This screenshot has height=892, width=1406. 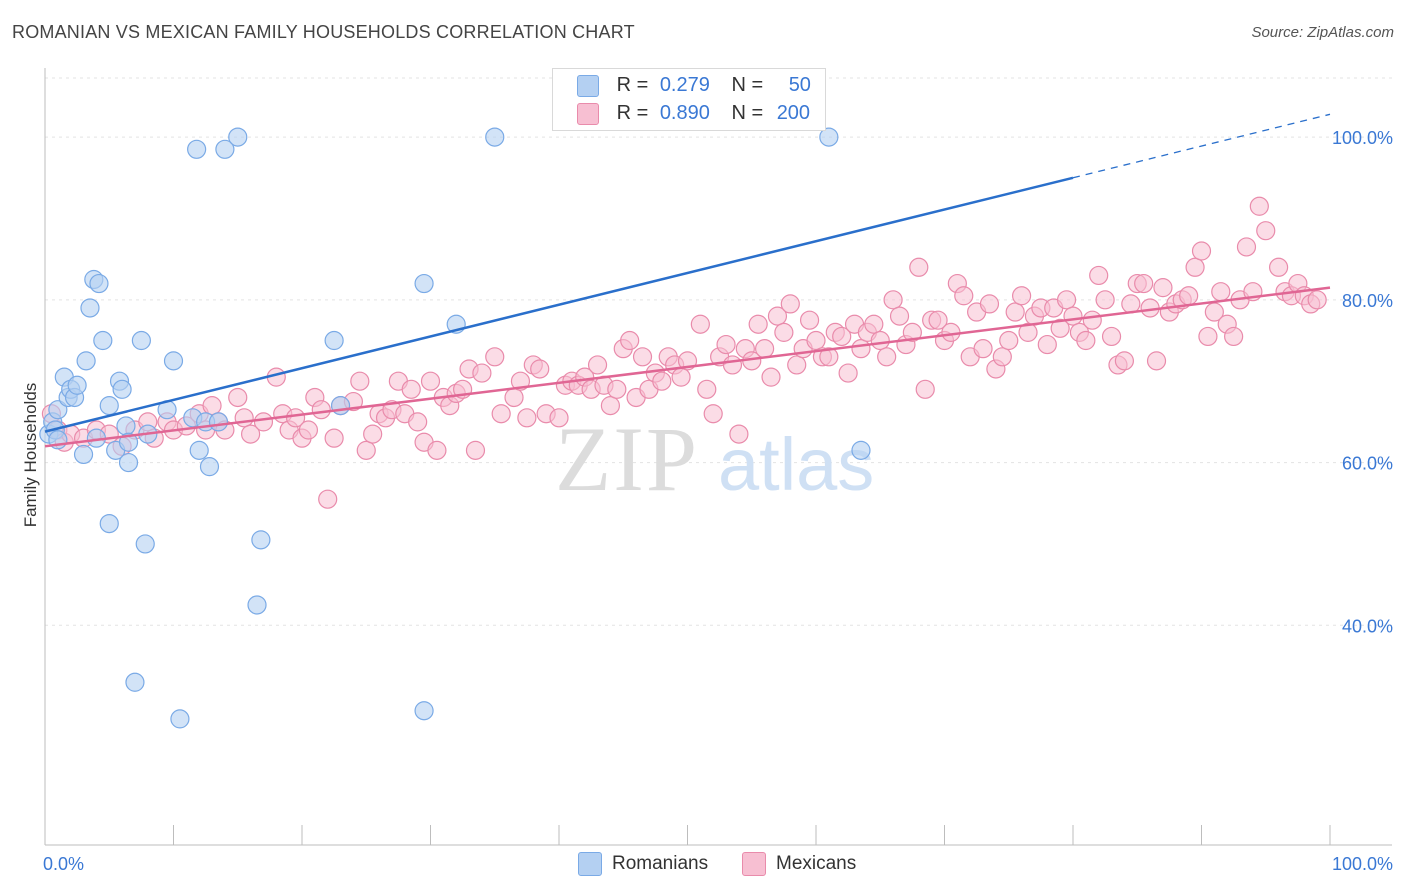 I want to click on y-tick-label: 100.0%, so click(x=1362, y=138).